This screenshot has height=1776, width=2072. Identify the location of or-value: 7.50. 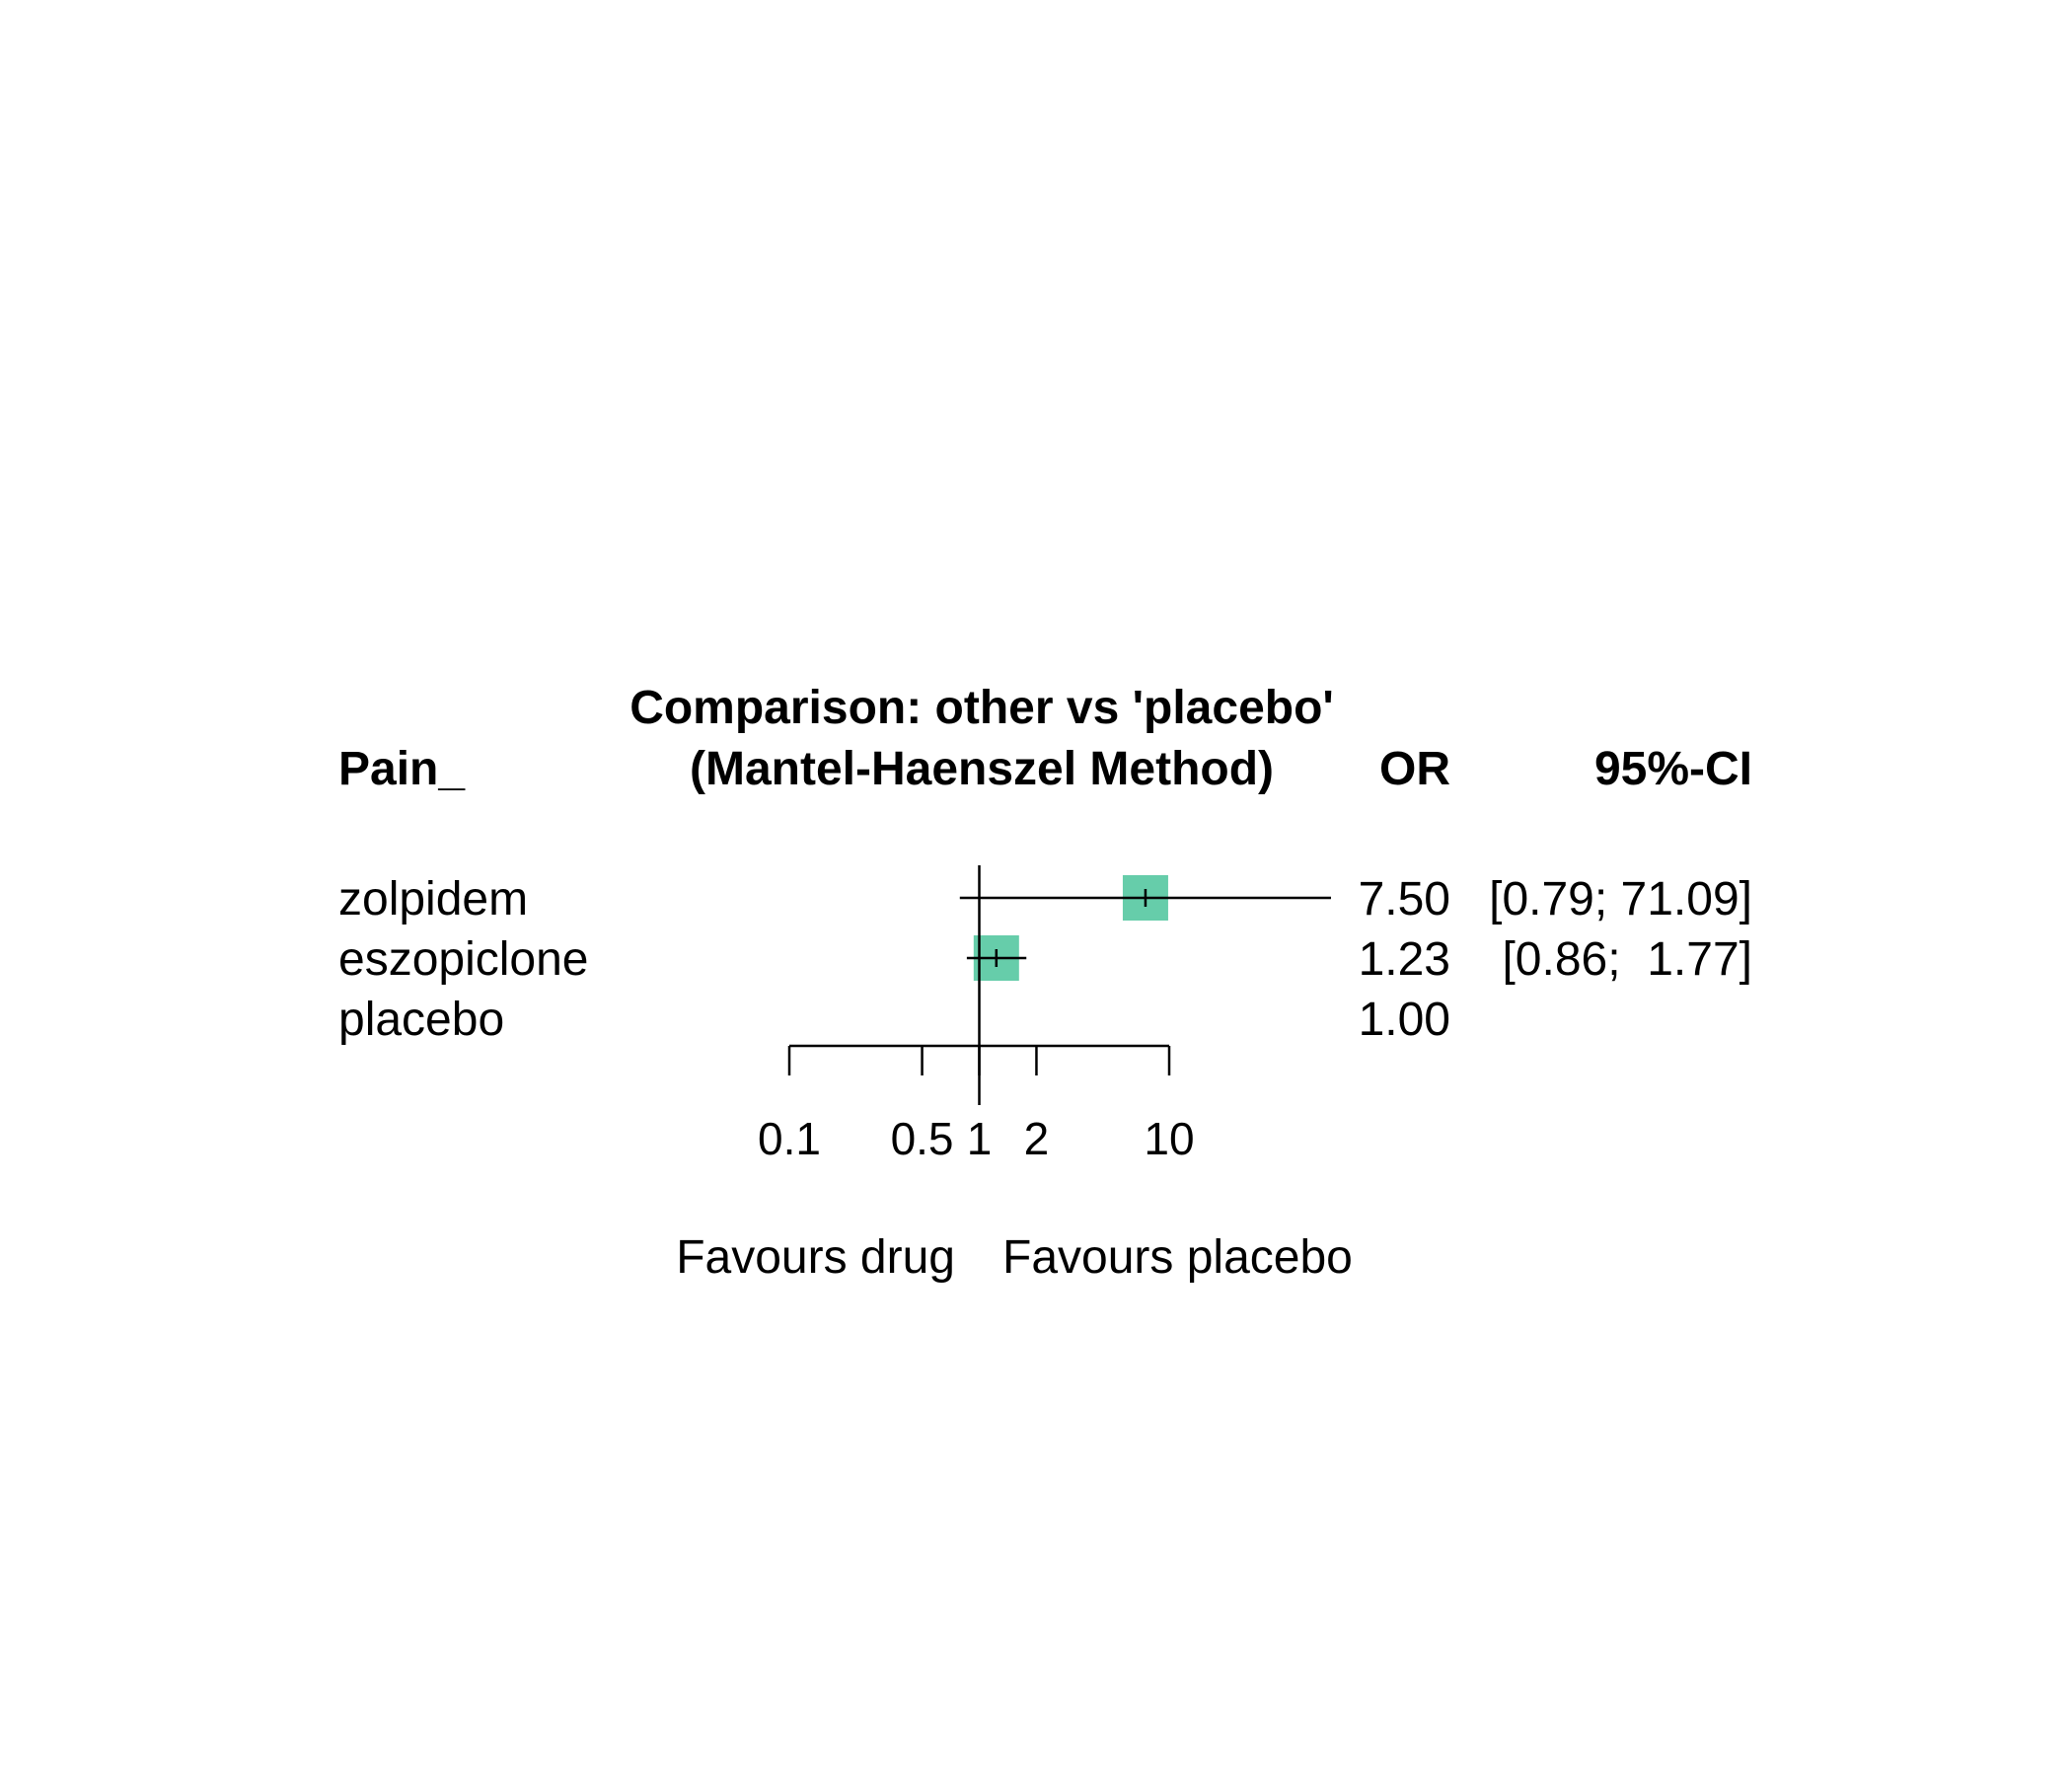
(1404, 899).